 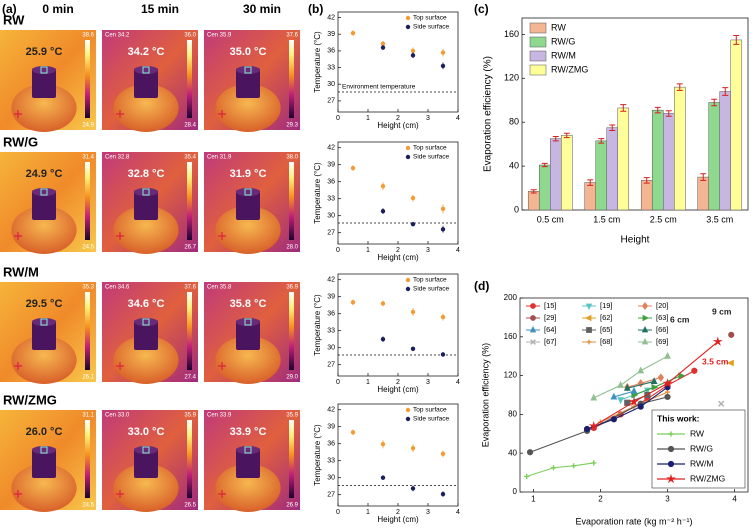 I want to click on scale-max: 38.6, so click(x=88, y=36).